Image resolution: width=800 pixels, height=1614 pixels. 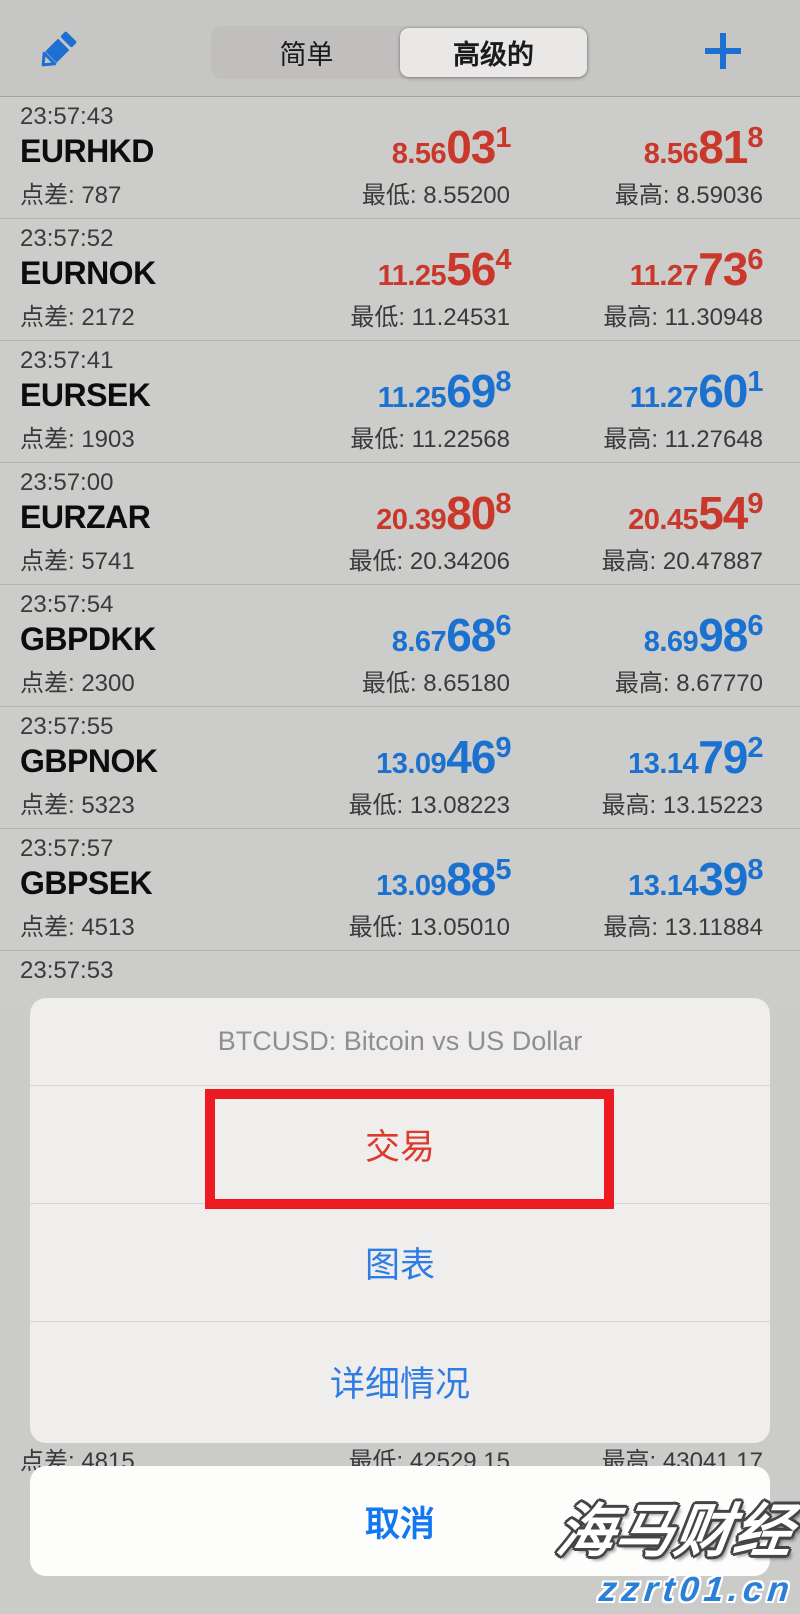 What do you see at coordinates (400, 1042) in the screenshot?
I see `action-sheet-title: BTCUSD: Bitcoin vs US Dollar` at bounding box center [400, 1042].